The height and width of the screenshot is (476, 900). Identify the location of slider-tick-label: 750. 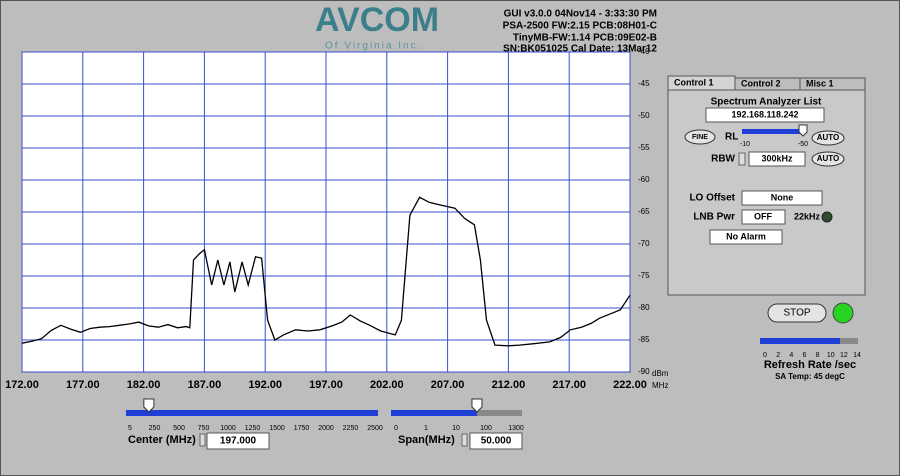
(204, 428).